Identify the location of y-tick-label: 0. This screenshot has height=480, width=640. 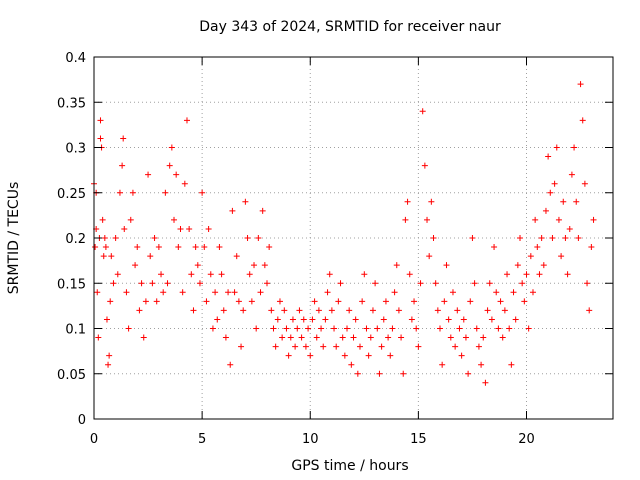
(82, 420).